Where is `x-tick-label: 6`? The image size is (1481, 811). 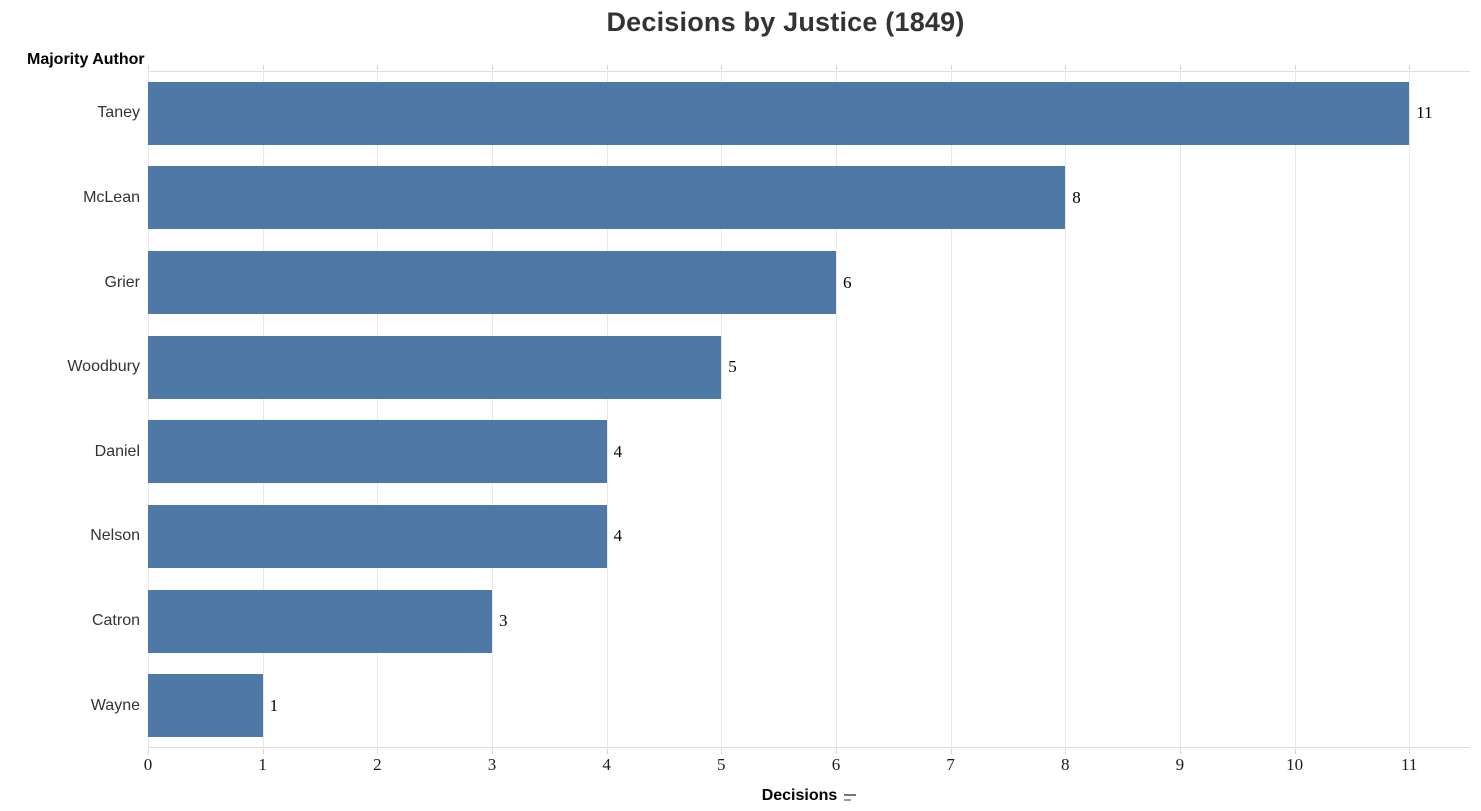 x-tick-label: 6 is located at coordinates (836, 764).